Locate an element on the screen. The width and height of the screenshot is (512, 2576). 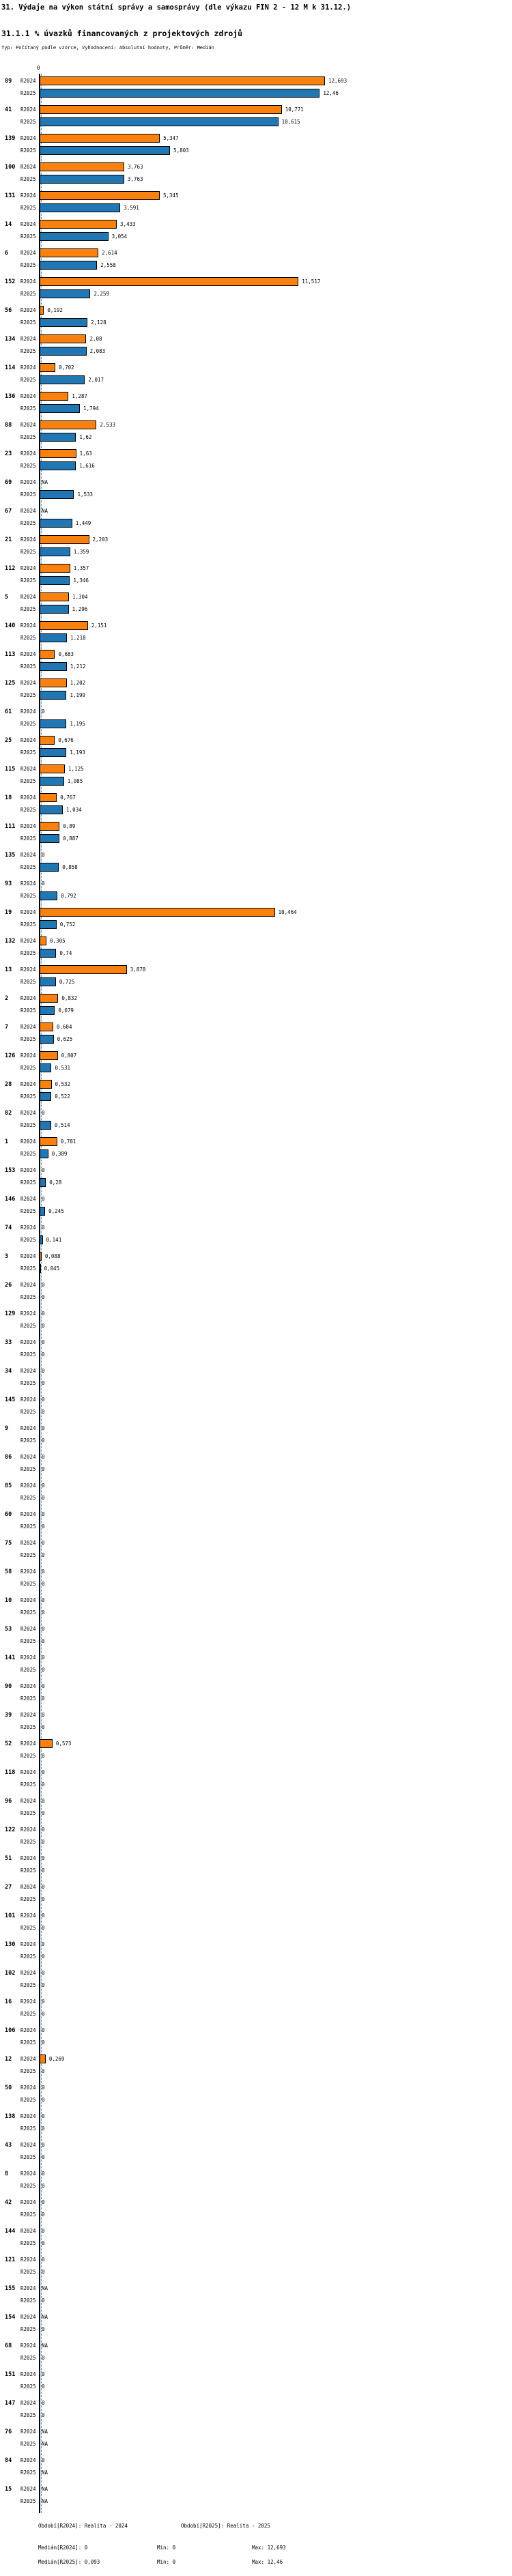
series-label-r2024-139: R2024 is located at coordinates (28, 138).